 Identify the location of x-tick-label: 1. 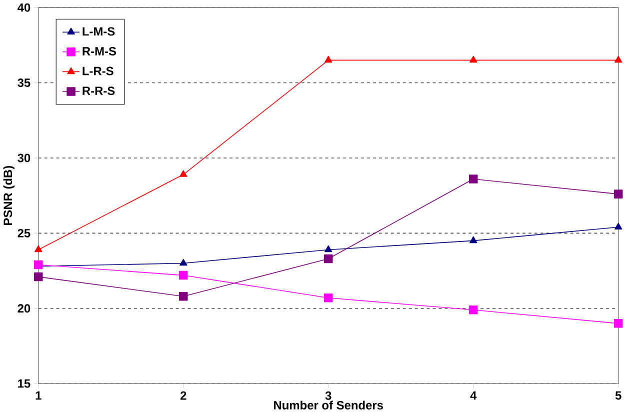
(39, 395).